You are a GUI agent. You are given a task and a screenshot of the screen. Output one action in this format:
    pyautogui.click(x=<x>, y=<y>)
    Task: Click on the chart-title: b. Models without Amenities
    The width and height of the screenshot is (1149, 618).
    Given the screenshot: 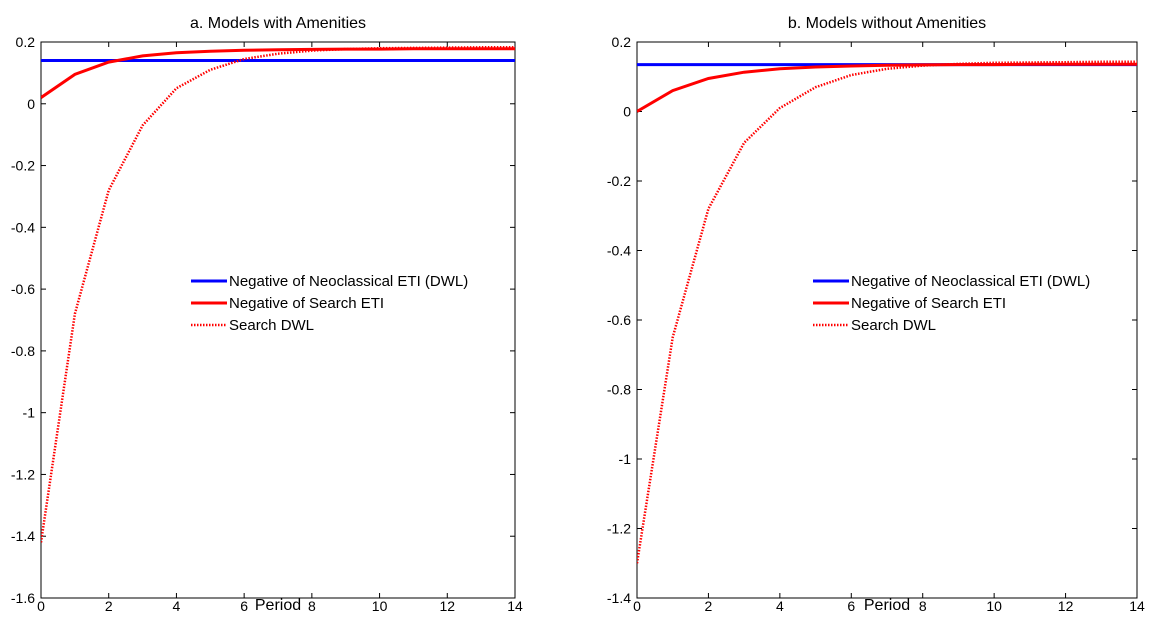 What is the action you would take?
    pyautogui.click(x=887, y=23)
    